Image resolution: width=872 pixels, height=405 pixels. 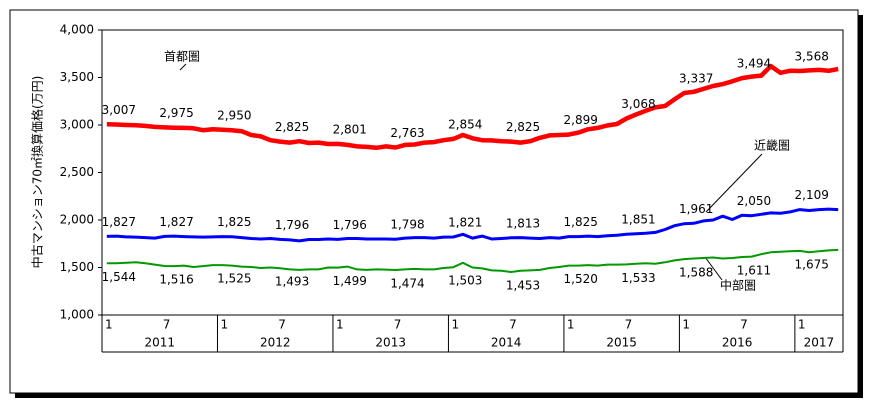 I want to click on series-name: 中部圏, so click(x=738, y=285).